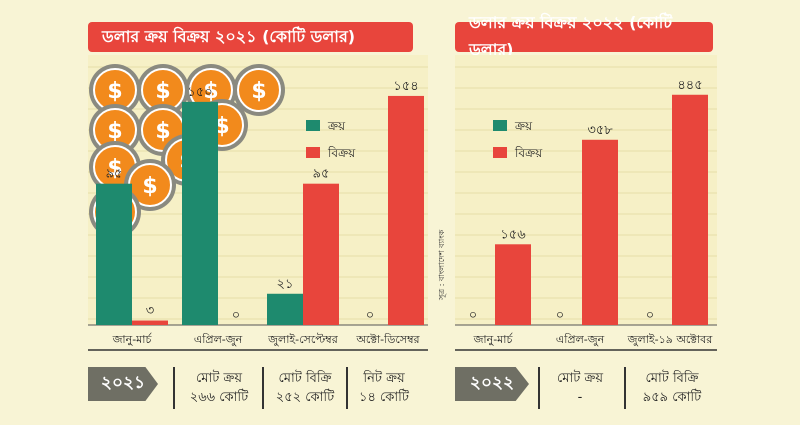  I want to click on footer-2021-item: মোট ক্রয় ২৬৬ কোটি, so click(219, 388).